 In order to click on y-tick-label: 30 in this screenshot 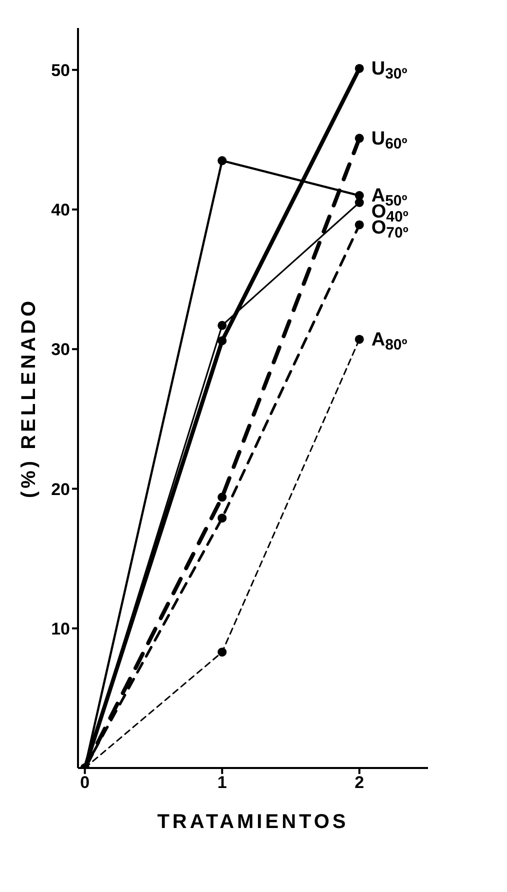, I will do `click(60, 350)`.